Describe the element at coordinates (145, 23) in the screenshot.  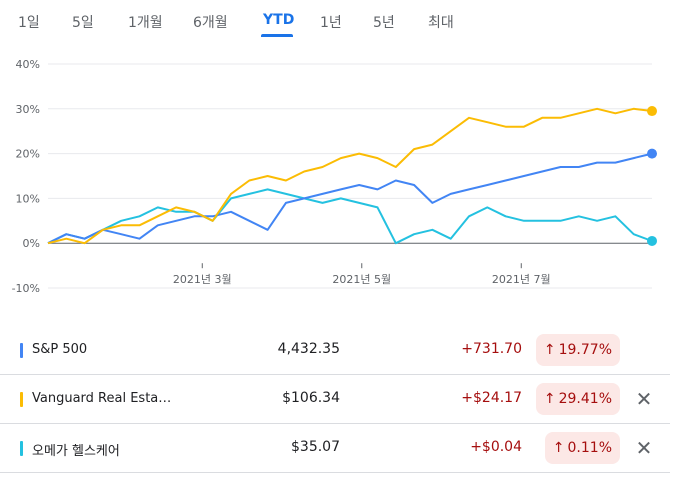
I see `tab-1m: 1개월` at that location.